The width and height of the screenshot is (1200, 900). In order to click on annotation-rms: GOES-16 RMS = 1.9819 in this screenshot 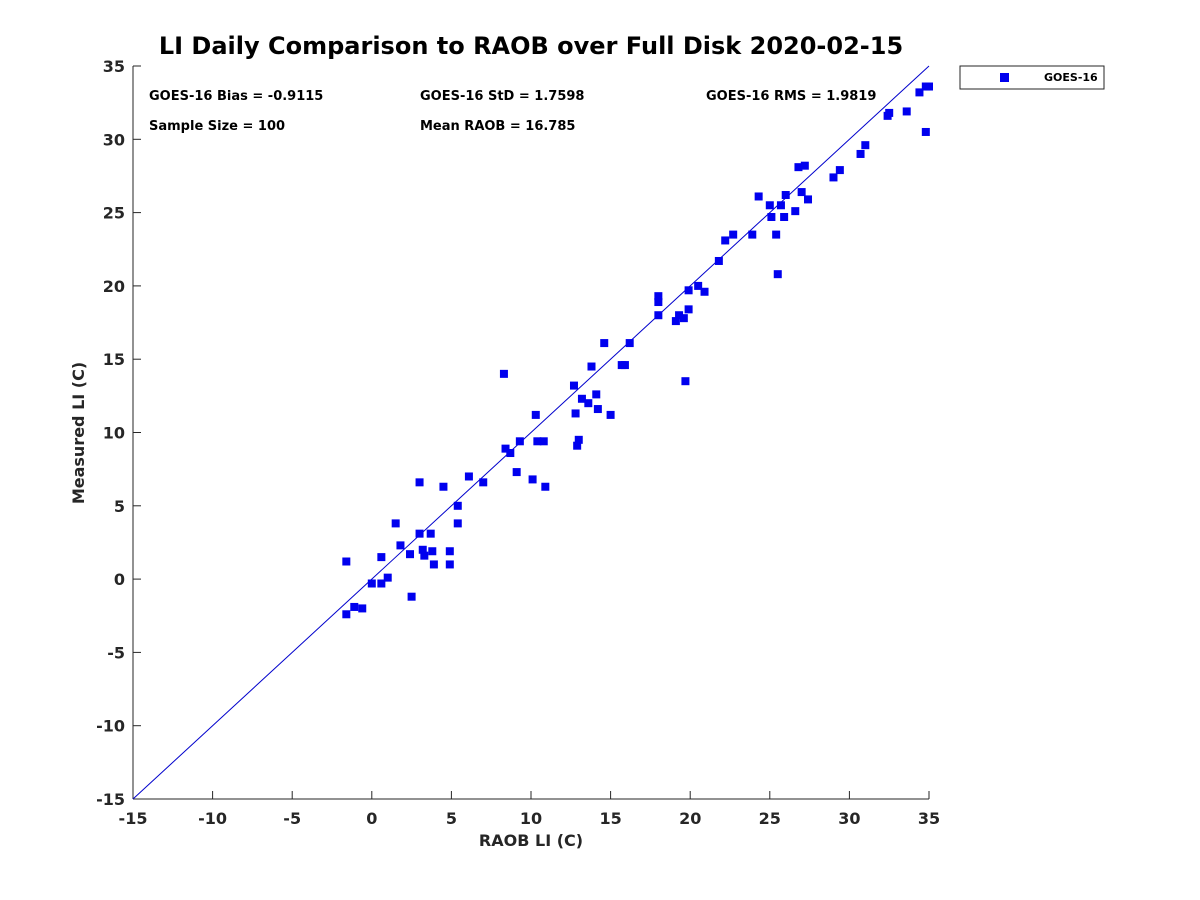, I will do `click(791, 96)`.